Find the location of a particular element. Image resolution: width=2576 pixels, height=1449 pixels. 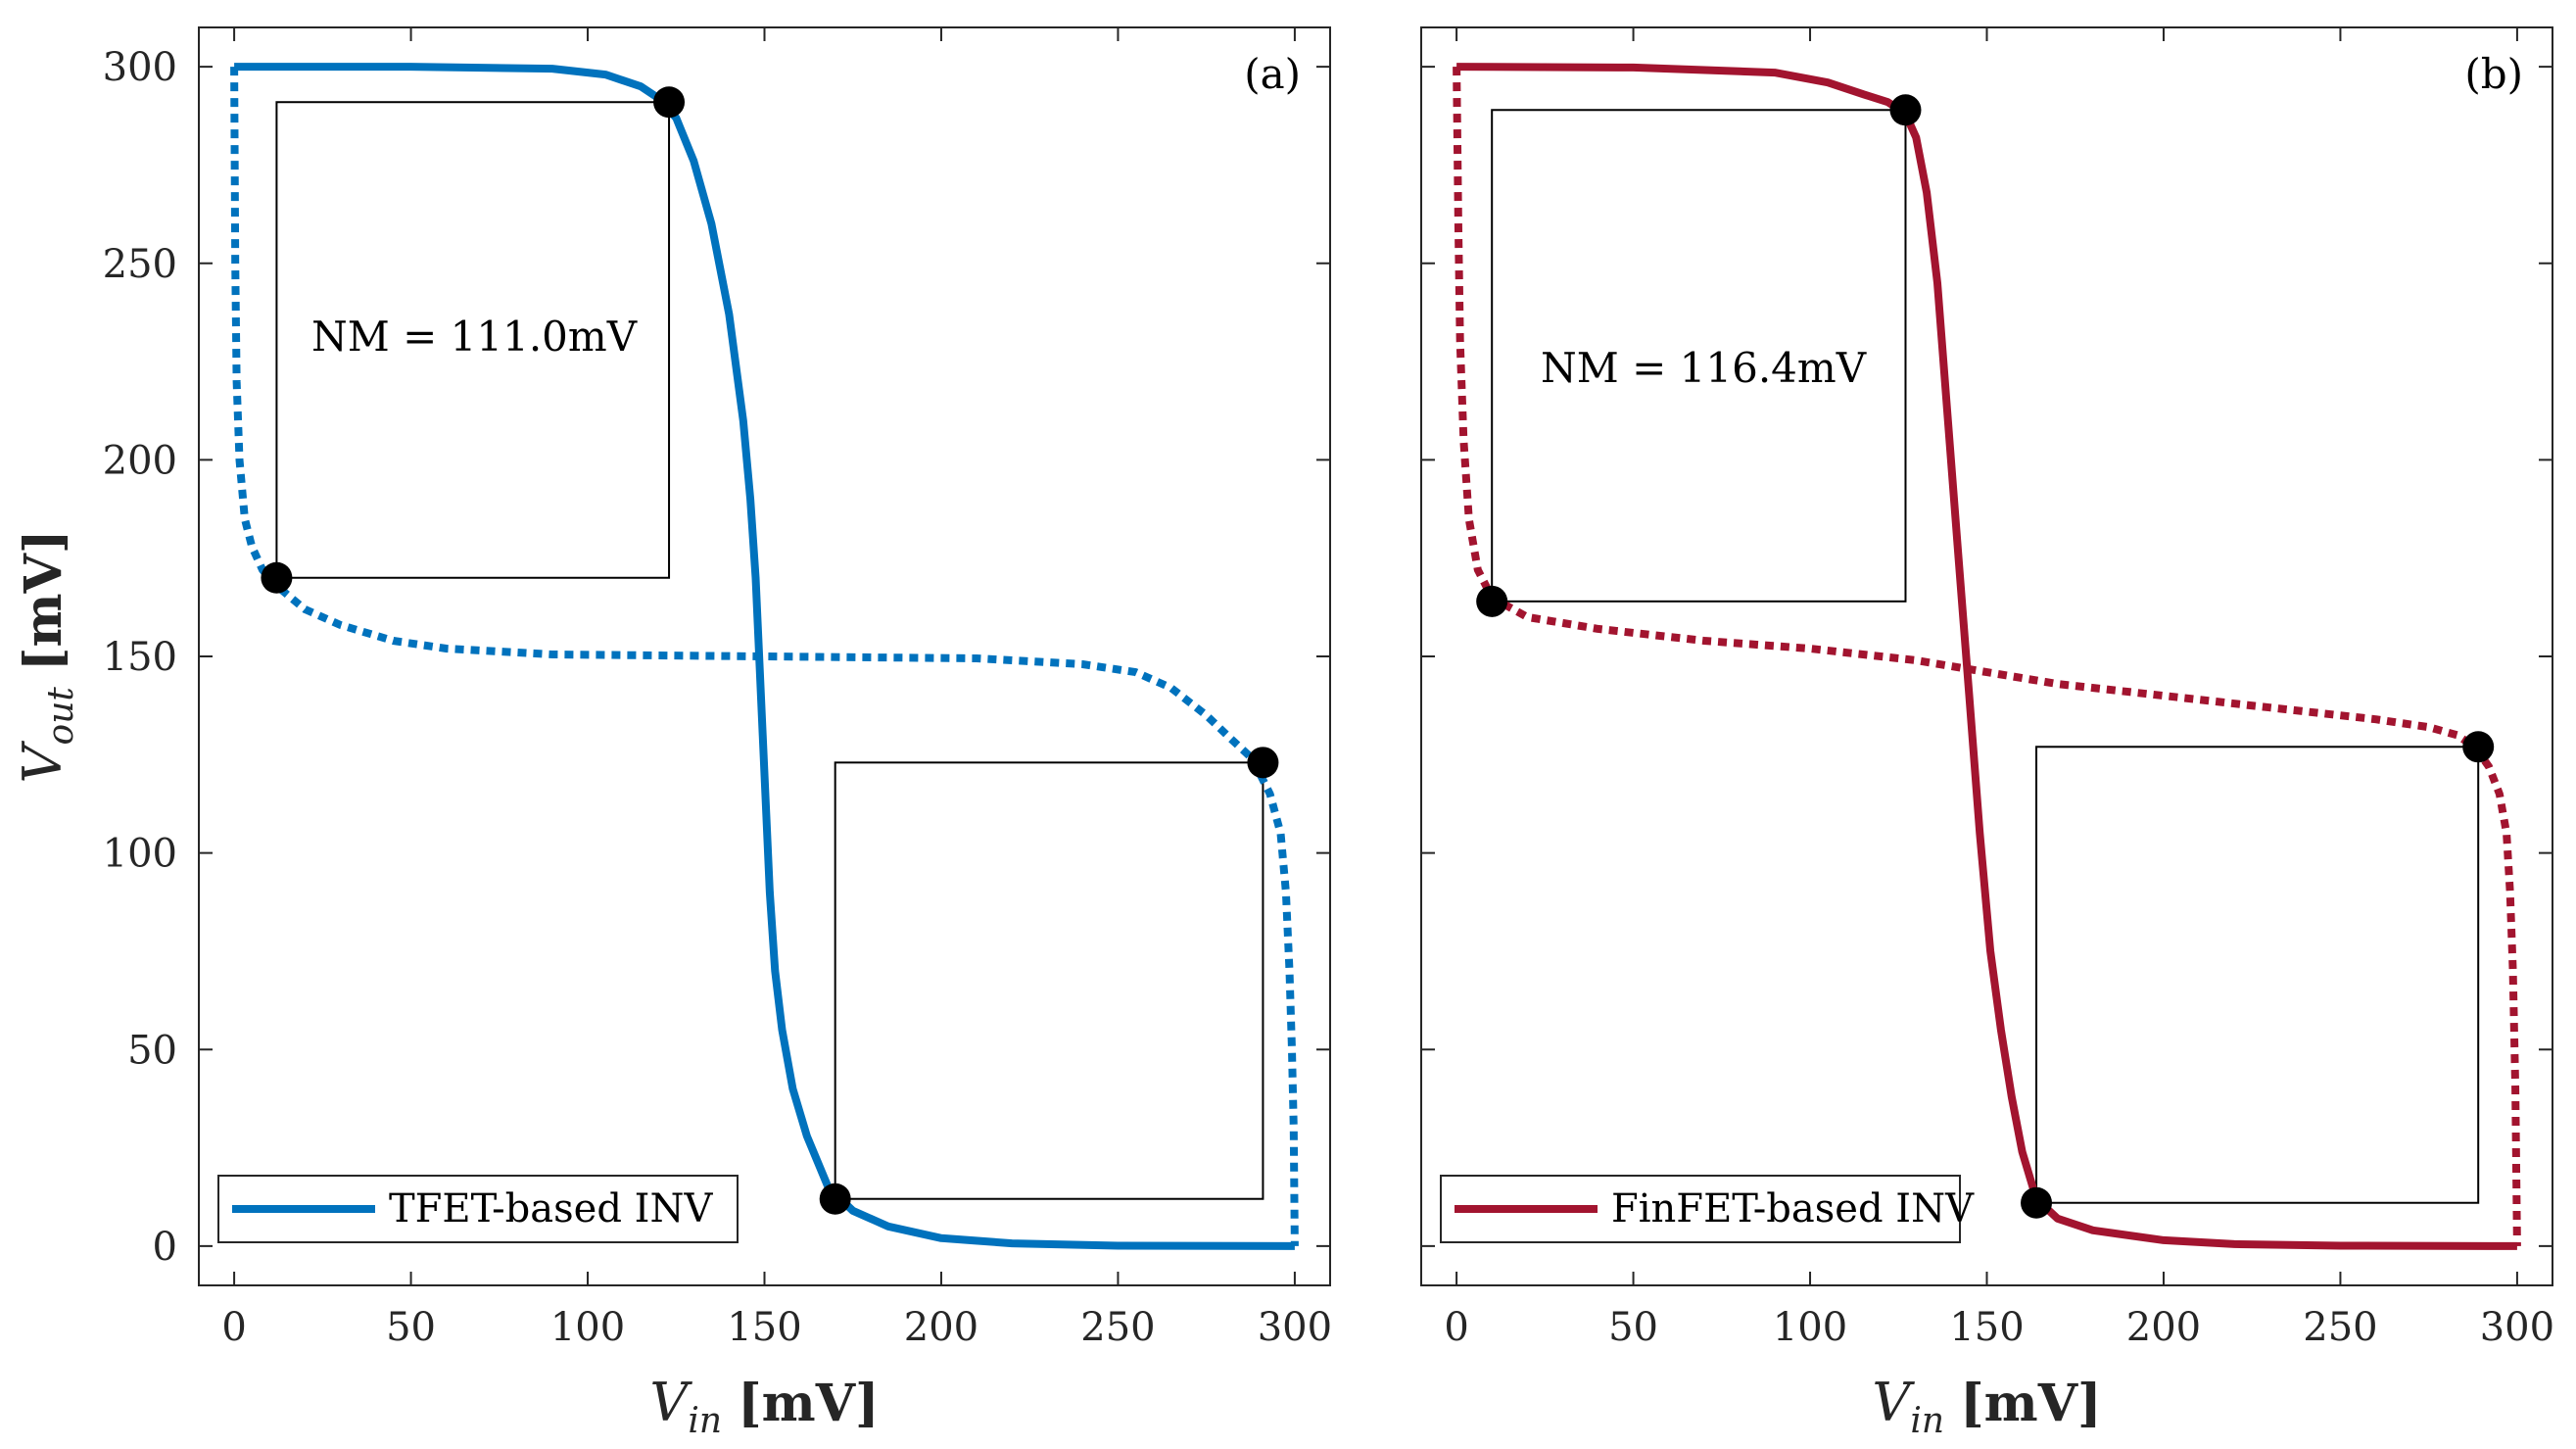

noise-margin-annotation: NM = 111.0mV is located at coordinates (475, 337).